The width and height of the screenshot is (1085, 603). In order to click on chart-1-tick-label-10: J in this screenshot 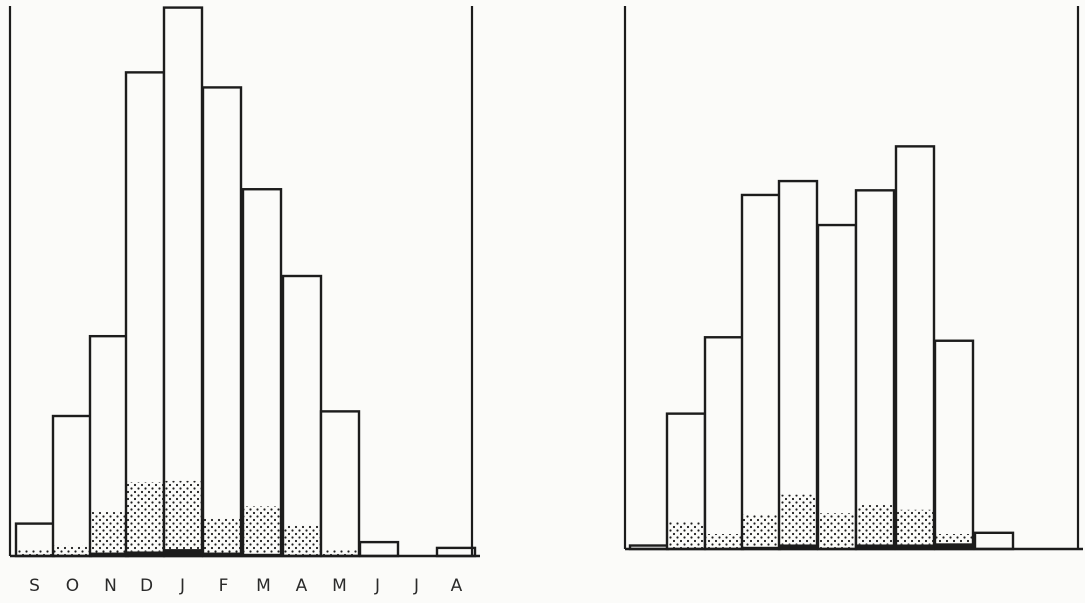, I will do `click(377, 586)`.